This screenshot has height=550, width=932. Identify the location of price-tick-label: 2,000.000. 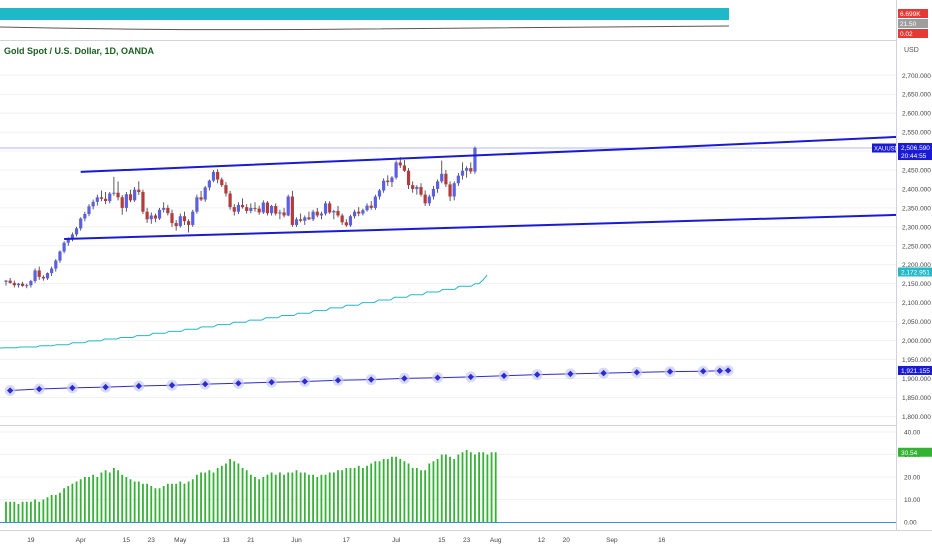
(916, 341).